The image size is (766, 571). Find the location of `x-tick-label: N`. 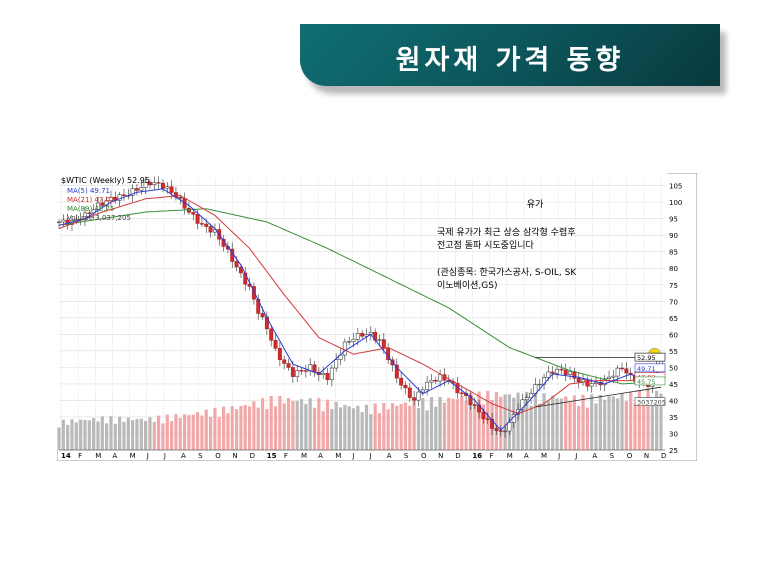

x-tick-label: N is located at coordinates (234, 456).